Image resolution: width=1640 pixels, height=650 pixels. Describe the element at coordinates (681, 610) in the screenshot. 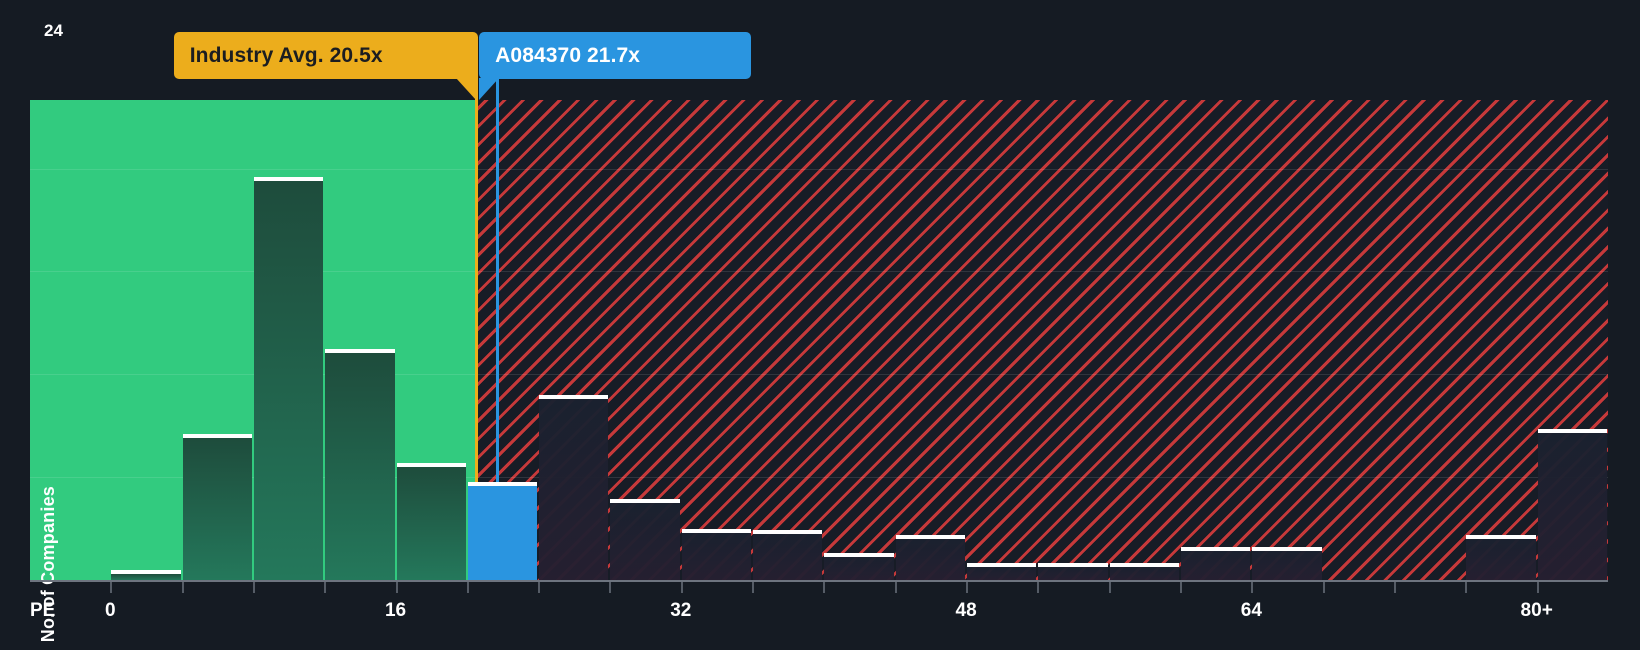

I see `x-axis-label-32: 32` at that location.